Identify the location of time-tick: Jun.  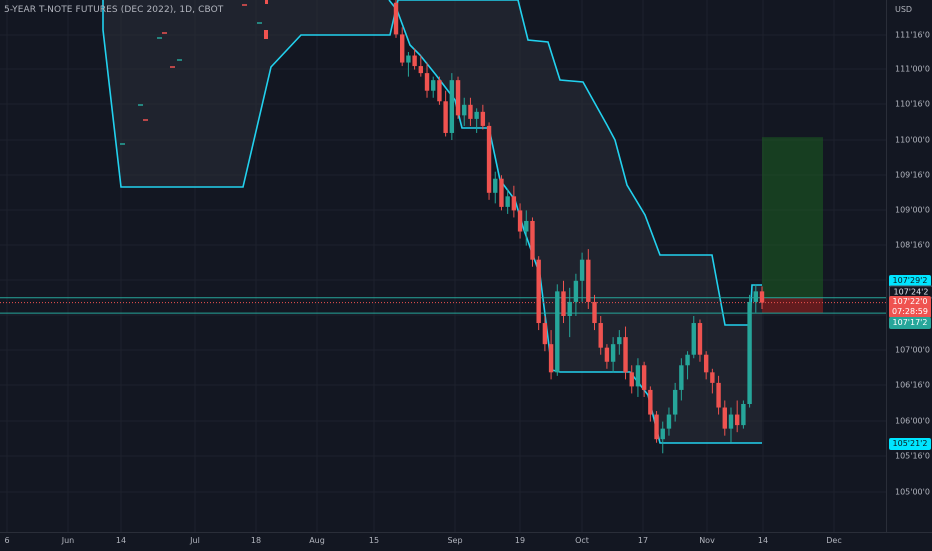
(68, 540).